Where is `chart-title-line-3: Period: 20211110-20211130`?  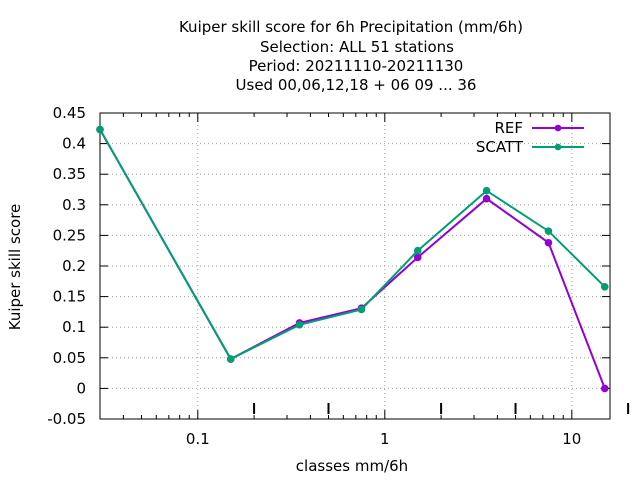 chart-title-line-3: Period: 20211110-20211130 is located at coordinates (356, 66).